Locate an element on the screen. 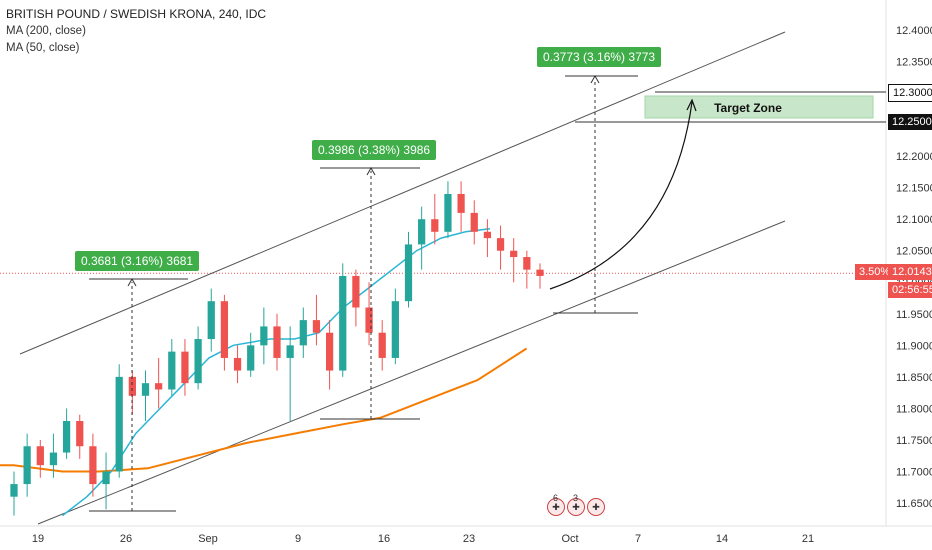 The width and height of the screenshot is (932, 550). time-tick-label: Sep is located at coordinates (208, 539).